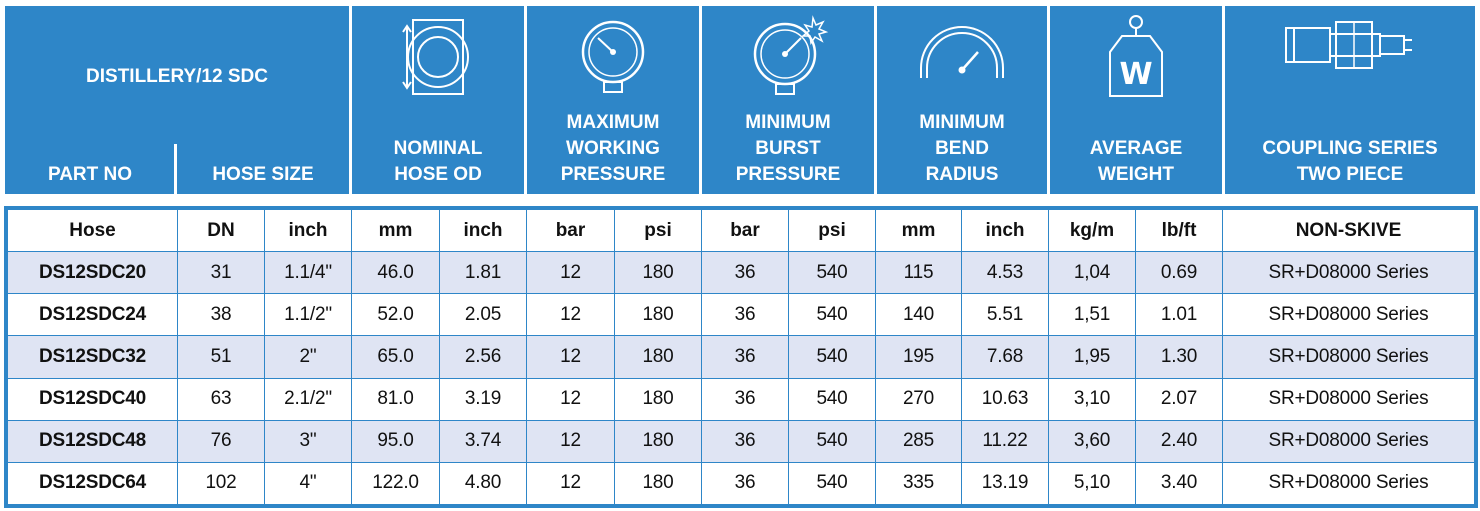 The image size is (1480, 511). Describe the element at coordinates (221, 357) in the screenshot. I see `table-cell: 51` at that location.